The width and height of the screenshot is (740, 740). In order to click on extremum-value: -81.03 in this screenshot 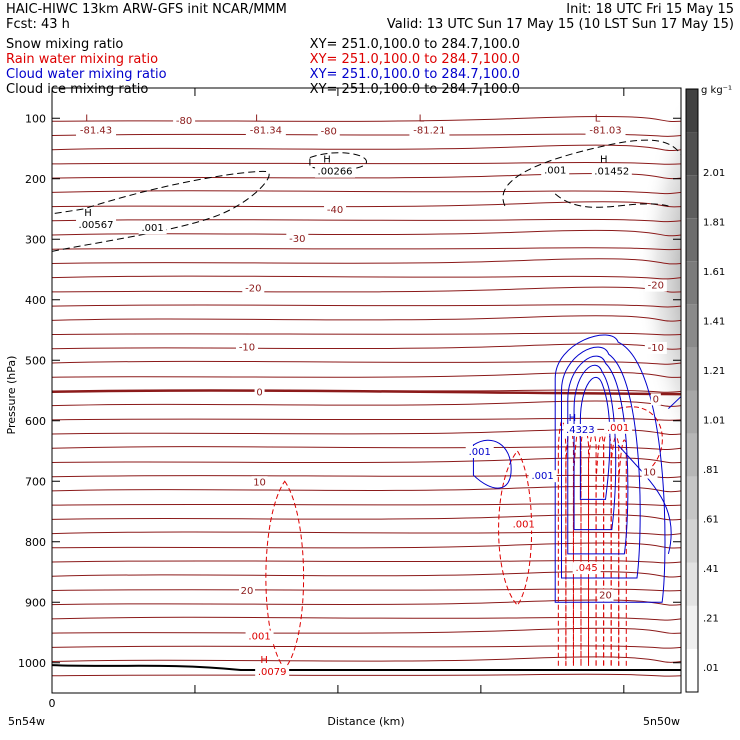, I will do `click(605, 131)`.